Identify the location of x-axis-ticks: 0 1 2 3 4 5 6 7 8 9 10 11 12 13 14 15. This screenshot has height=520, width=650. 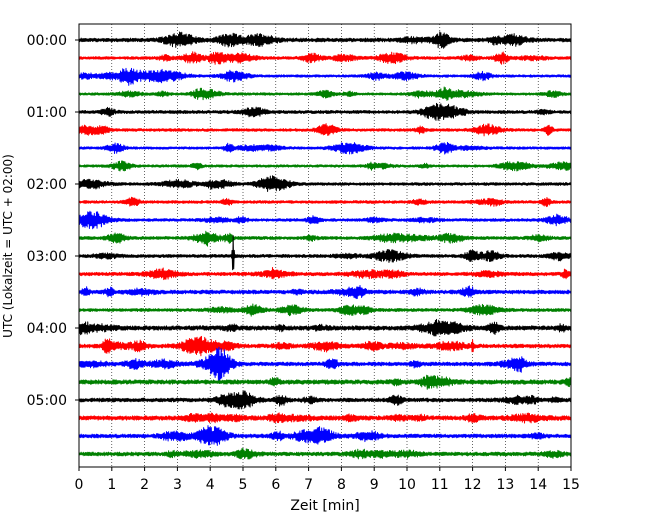
(327, 480).